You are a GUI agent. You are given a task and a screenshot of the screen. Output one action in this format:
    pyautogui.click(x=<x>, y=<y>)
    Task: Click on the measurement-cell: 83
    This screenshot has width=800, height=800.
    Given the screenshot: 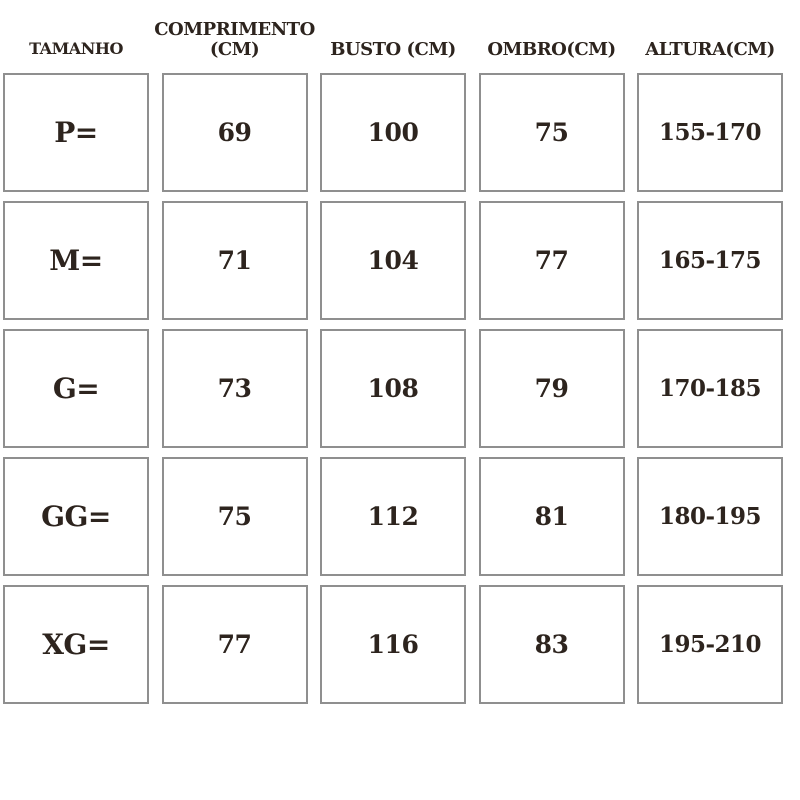 What is the action you would take?
    pyautogui.click(x=551, y=644)
    